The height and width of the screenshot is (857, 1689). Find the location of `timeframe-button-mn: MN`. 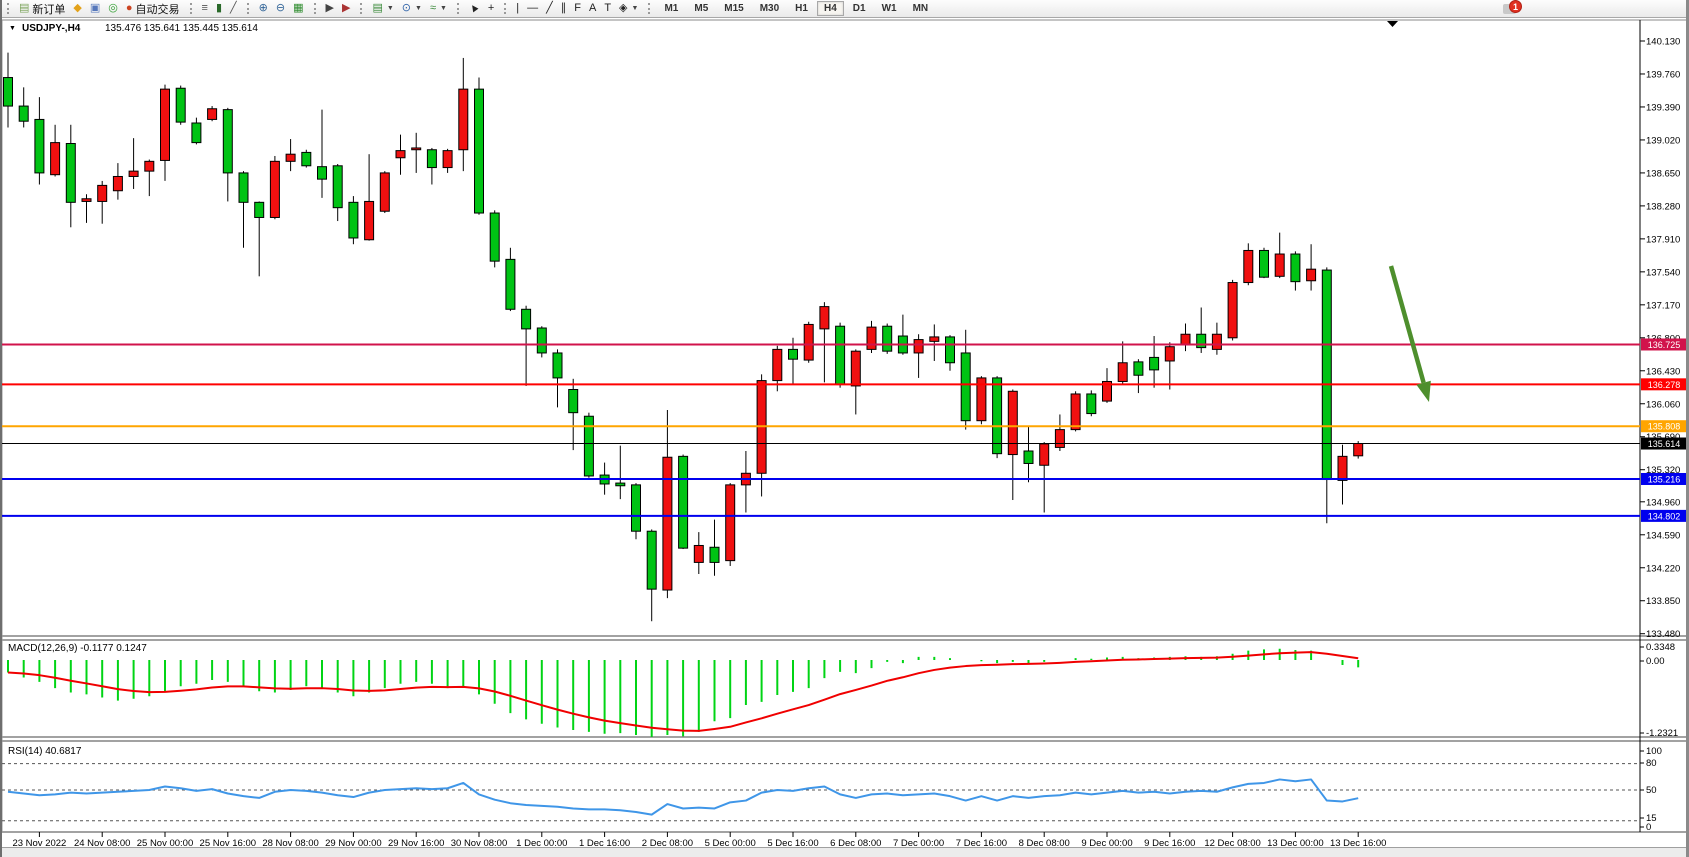

timeframe-button-mn: MN is located at coordinates (920, 8).